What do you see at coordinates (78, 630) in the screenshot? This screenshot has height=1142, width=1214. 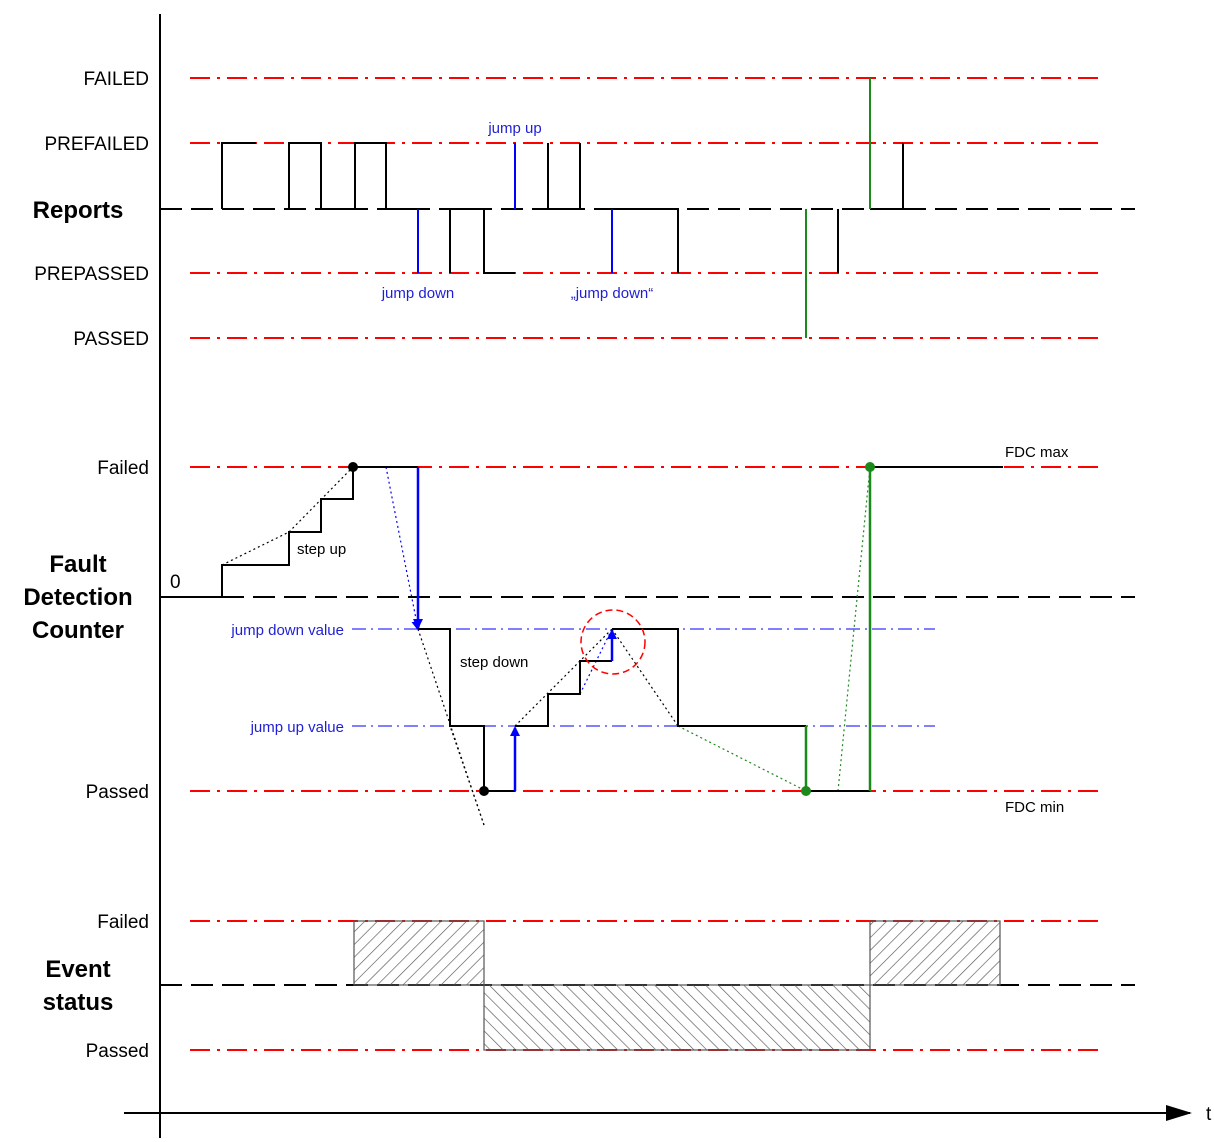 I see `section-label-counter: Counter` at bounding box center [78, 630].